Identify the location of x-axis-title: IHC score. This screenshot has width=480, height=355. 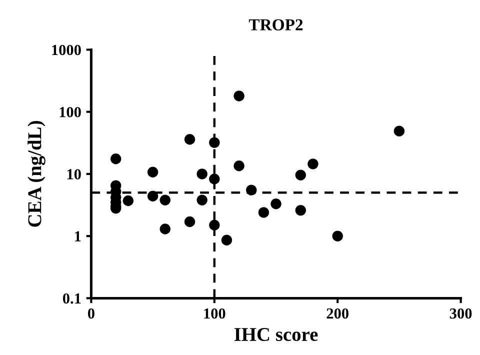
(276, 335).